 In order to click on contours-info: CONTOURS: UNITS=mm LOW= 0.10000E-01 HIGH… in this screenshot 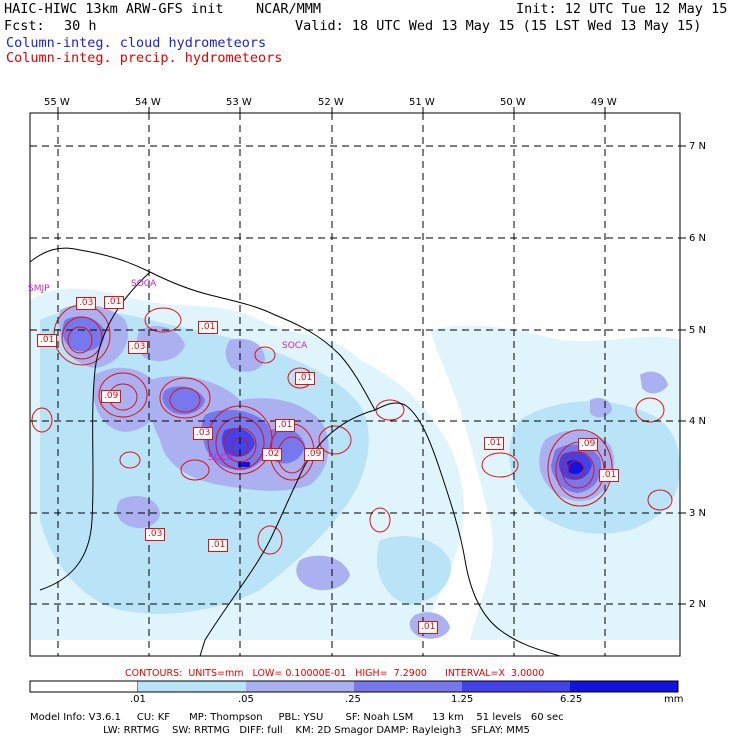, I will do `click(335, 673)`.